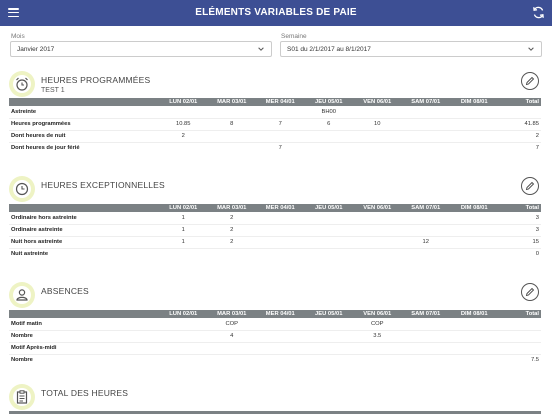 This screenshot has height=414, width=552. I want to click on week-select: S01 du 2/1/2017 au 8/1/2017, so click(411, 49).